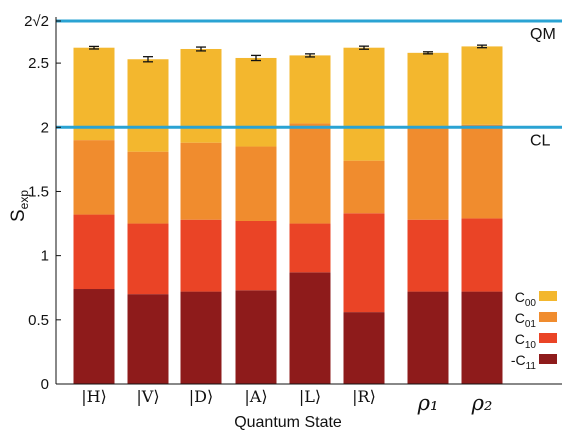 This screenshot has width=562, height=433. What do you see at coordinates (45, 256) in the screenshot?
I see `y-tick-label-2: 1` at bounding box center [45, 256].